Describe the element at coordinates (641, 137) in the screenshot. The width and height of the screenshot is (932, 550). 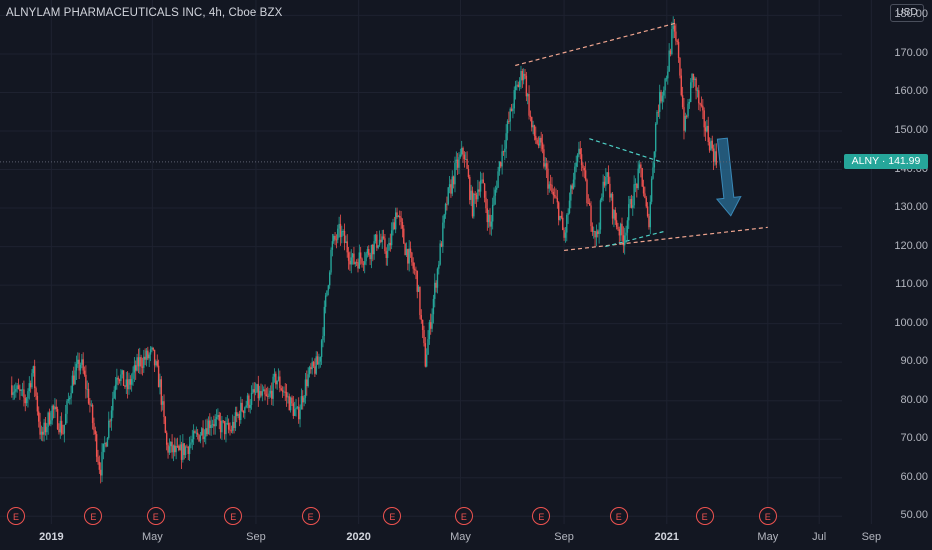
I see `pattern-drawings` at that location.